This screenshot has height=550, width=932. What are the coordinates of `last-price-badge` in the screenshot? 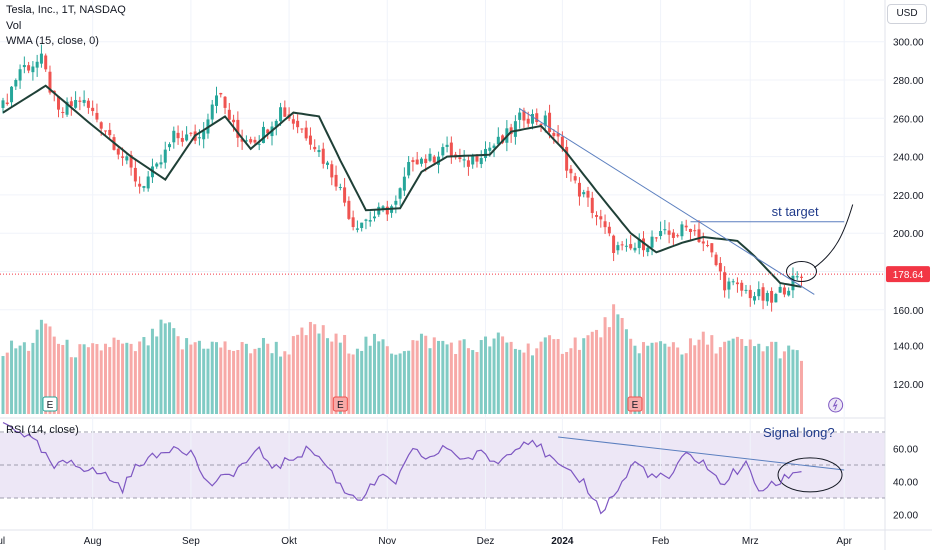 It's located at (908, 274).